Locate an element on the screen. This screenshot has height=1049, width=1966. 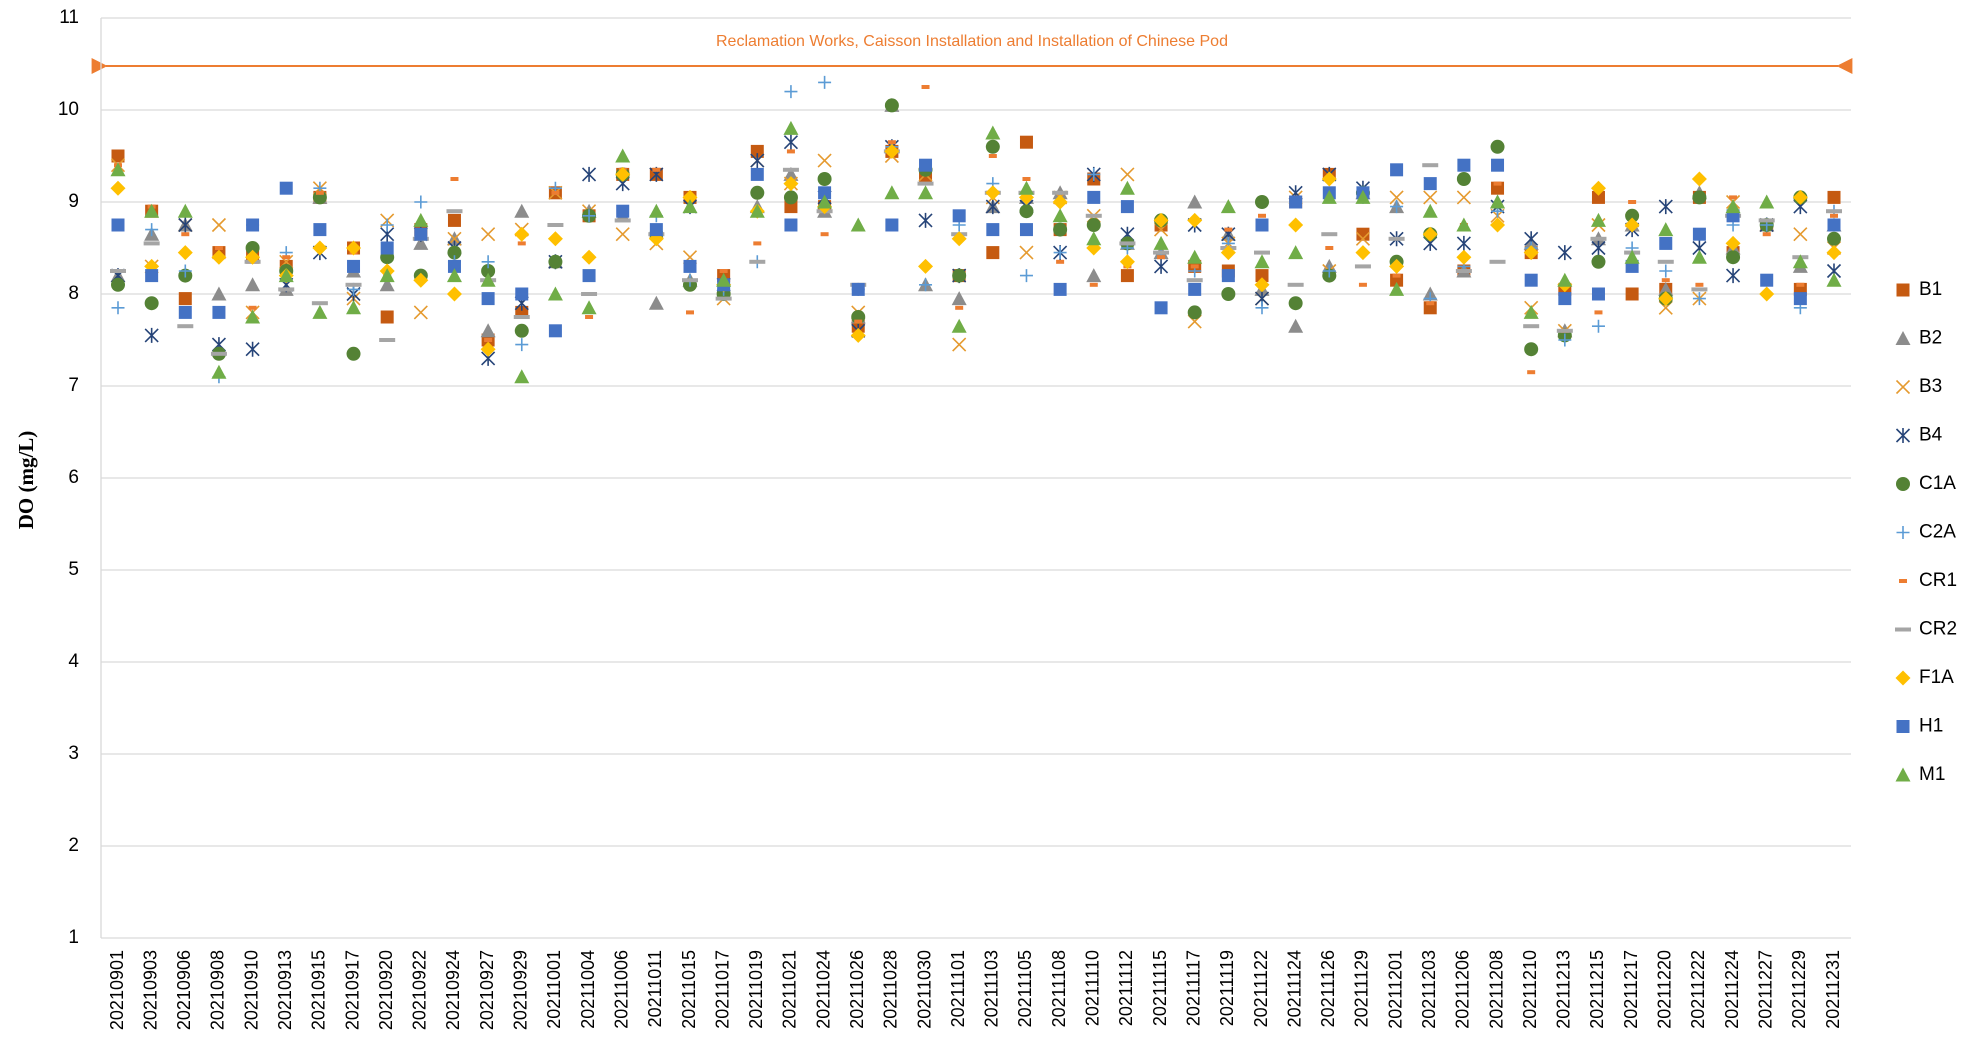
legend-label: F1A is located at coordinates (1936, 677).